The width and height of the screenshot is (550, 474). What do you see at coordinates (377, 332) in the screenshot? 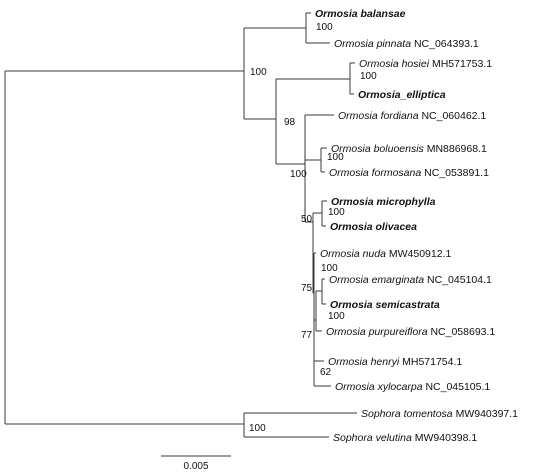
I see `tip-label-part: Ormosia purpureiflora` at bounding box center [377, 332].